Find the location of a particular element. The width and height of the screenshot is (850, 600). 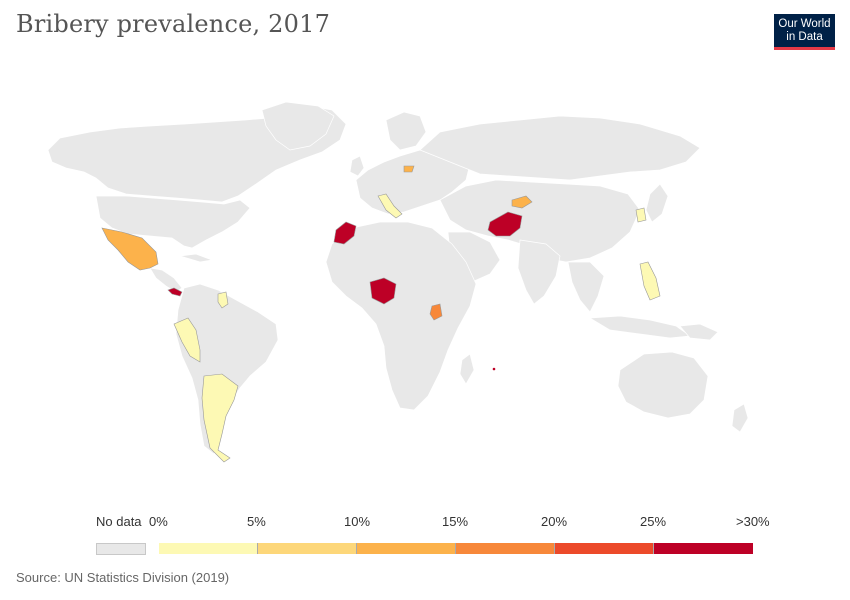

country-russia is located at coordinates (560, 148).